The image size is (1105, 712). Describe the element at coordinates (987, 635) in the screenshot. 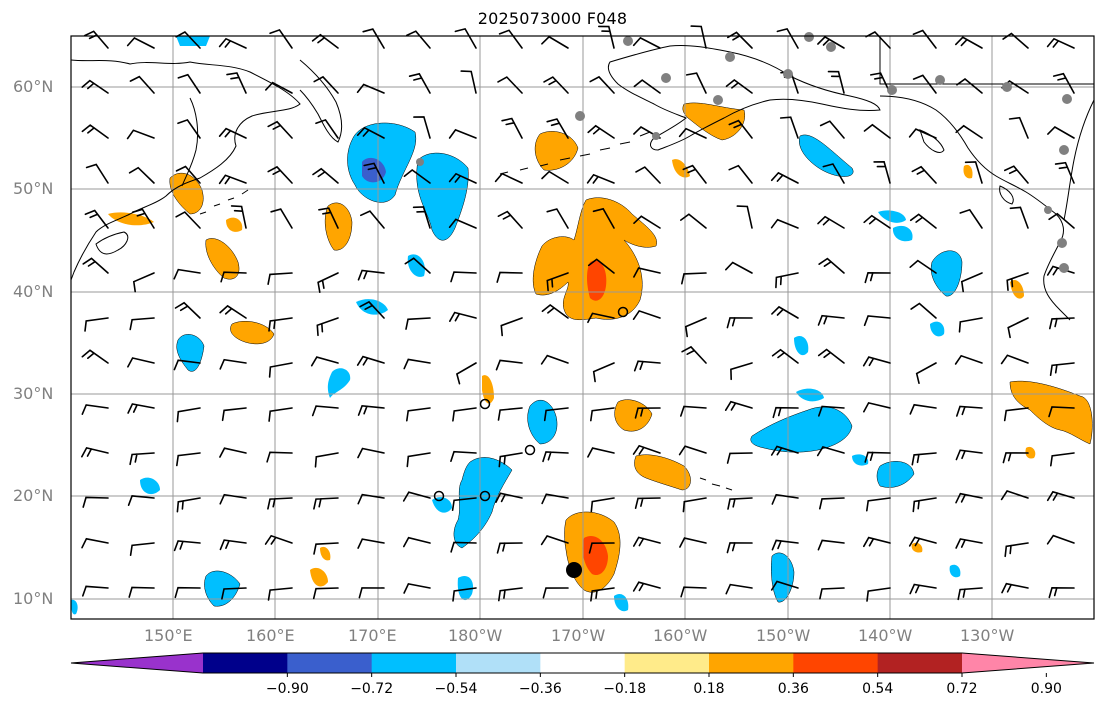

I see `lon-label: 130°W` at that location.